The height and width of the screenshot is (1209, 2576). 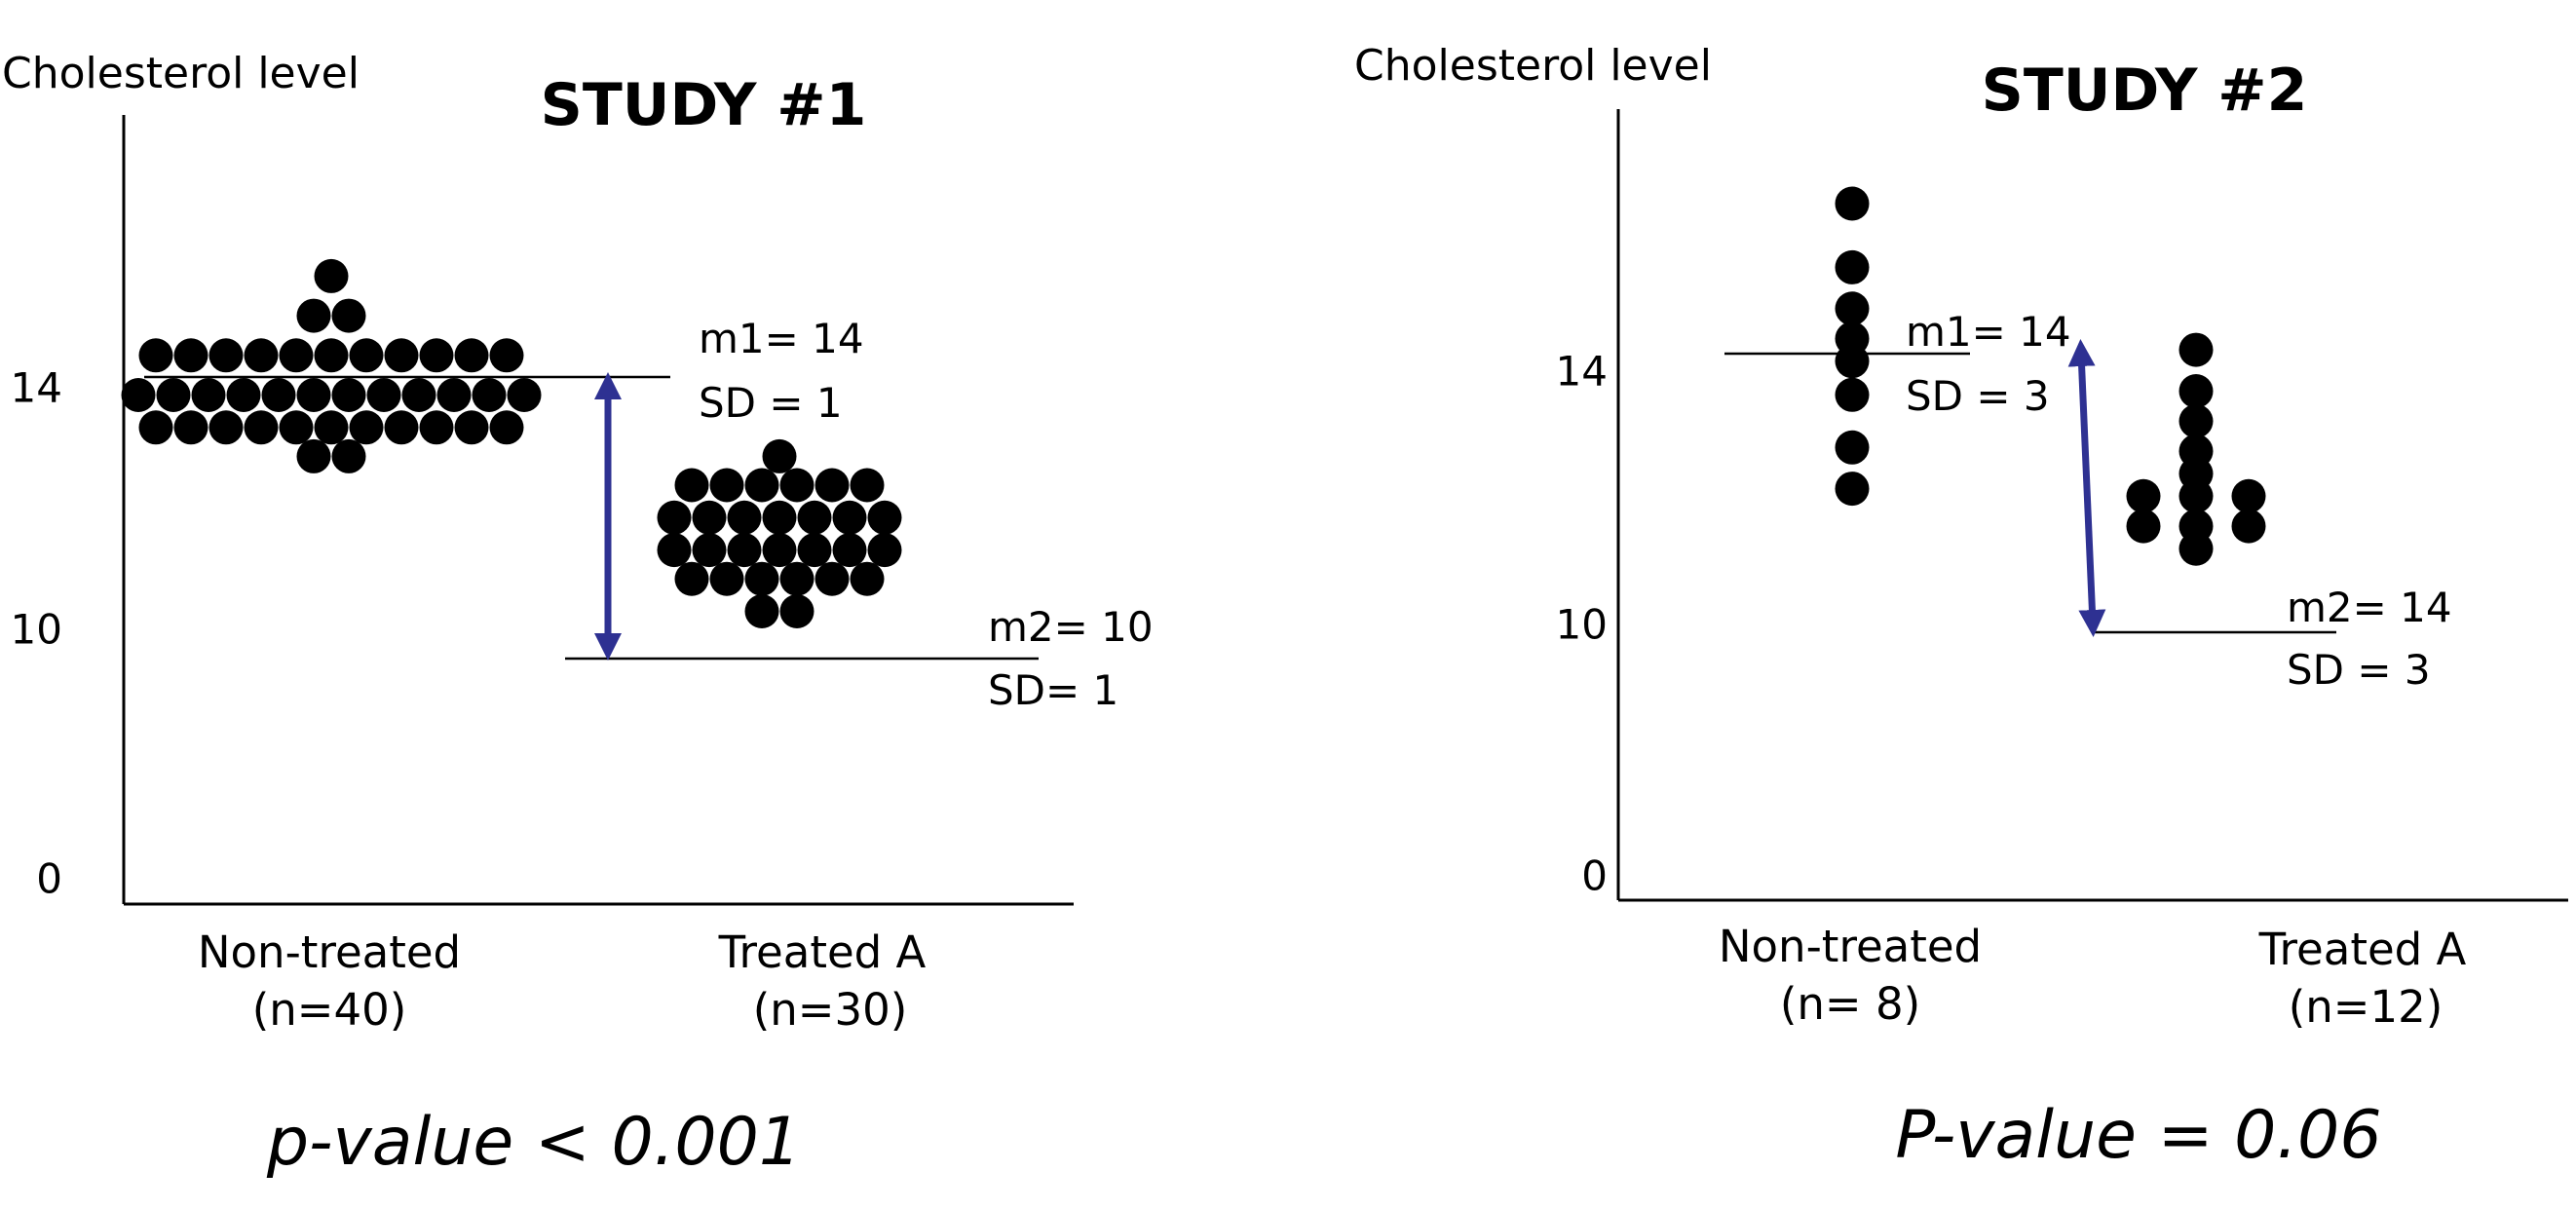 What do you see at coordinates (329, 1010) in the screenshot?
I see `x-category-count: (n=40)` at bounding box center [329, 1010].